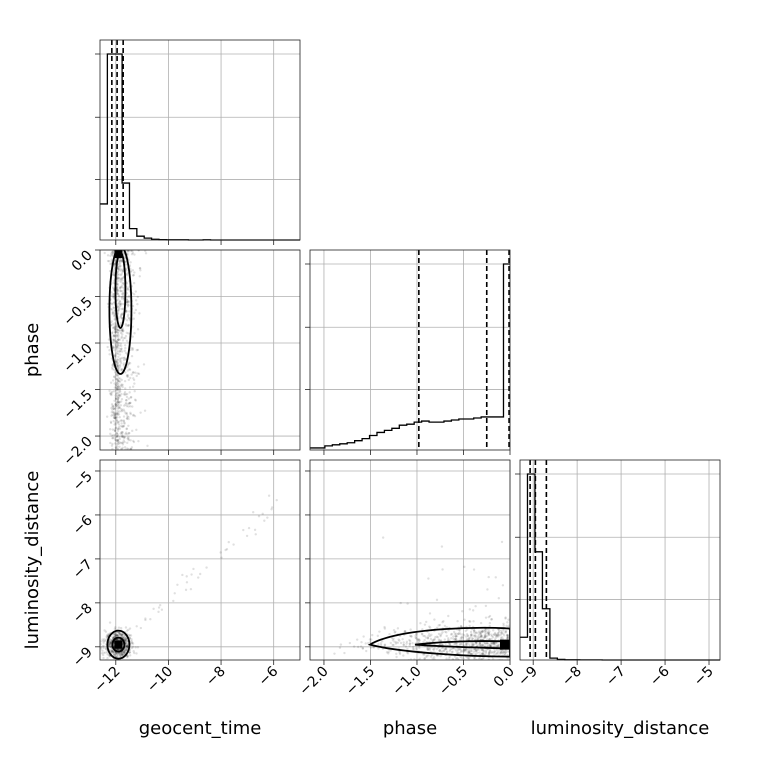 This screenshot has width=760, height=760. What do you see at coordinates (410, 560) in the screenshot?
I see `scatter-phase-luminosity-distance-frame` at bounding box center [410, 560].